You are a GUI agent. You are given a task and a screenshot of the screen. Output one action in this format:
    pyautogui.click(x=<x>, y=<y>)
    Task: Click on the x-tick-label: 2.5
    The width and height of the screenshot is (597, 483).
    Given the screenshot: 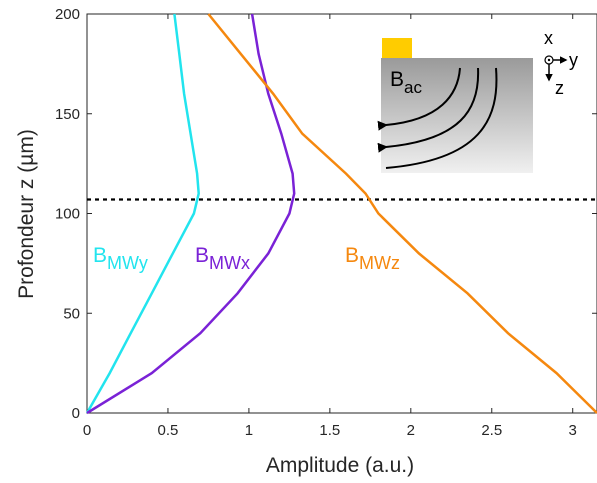 What is the action you would take?
    pyautogui.click(x=491, y=430)
    